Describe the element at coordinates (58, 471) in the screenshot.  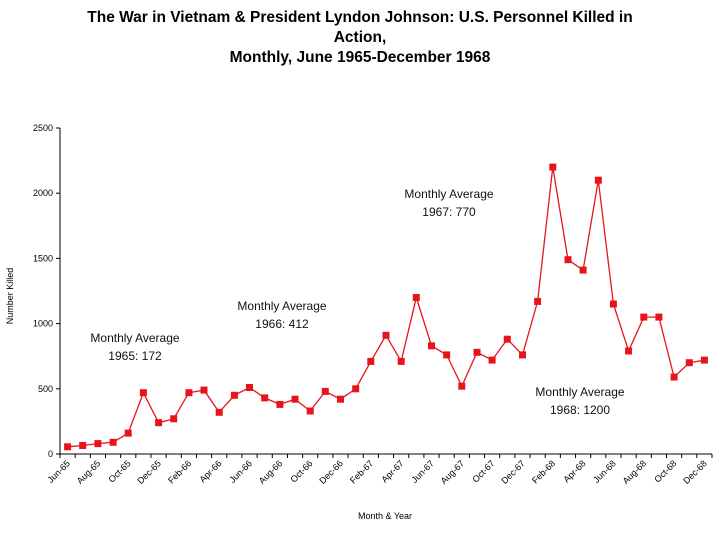
I see `x-tick-label: Jun-65` at that location.